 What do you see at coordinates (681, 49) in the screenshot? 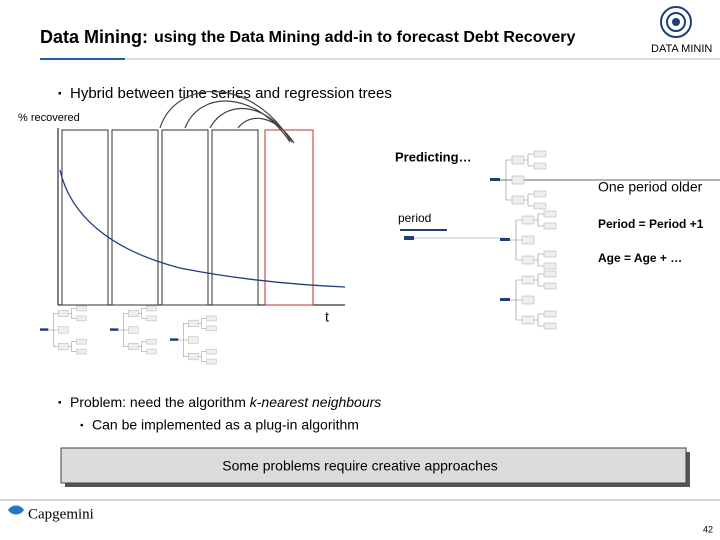
I see `logo-text: DATA MININ` at bounding box center [681, 49].